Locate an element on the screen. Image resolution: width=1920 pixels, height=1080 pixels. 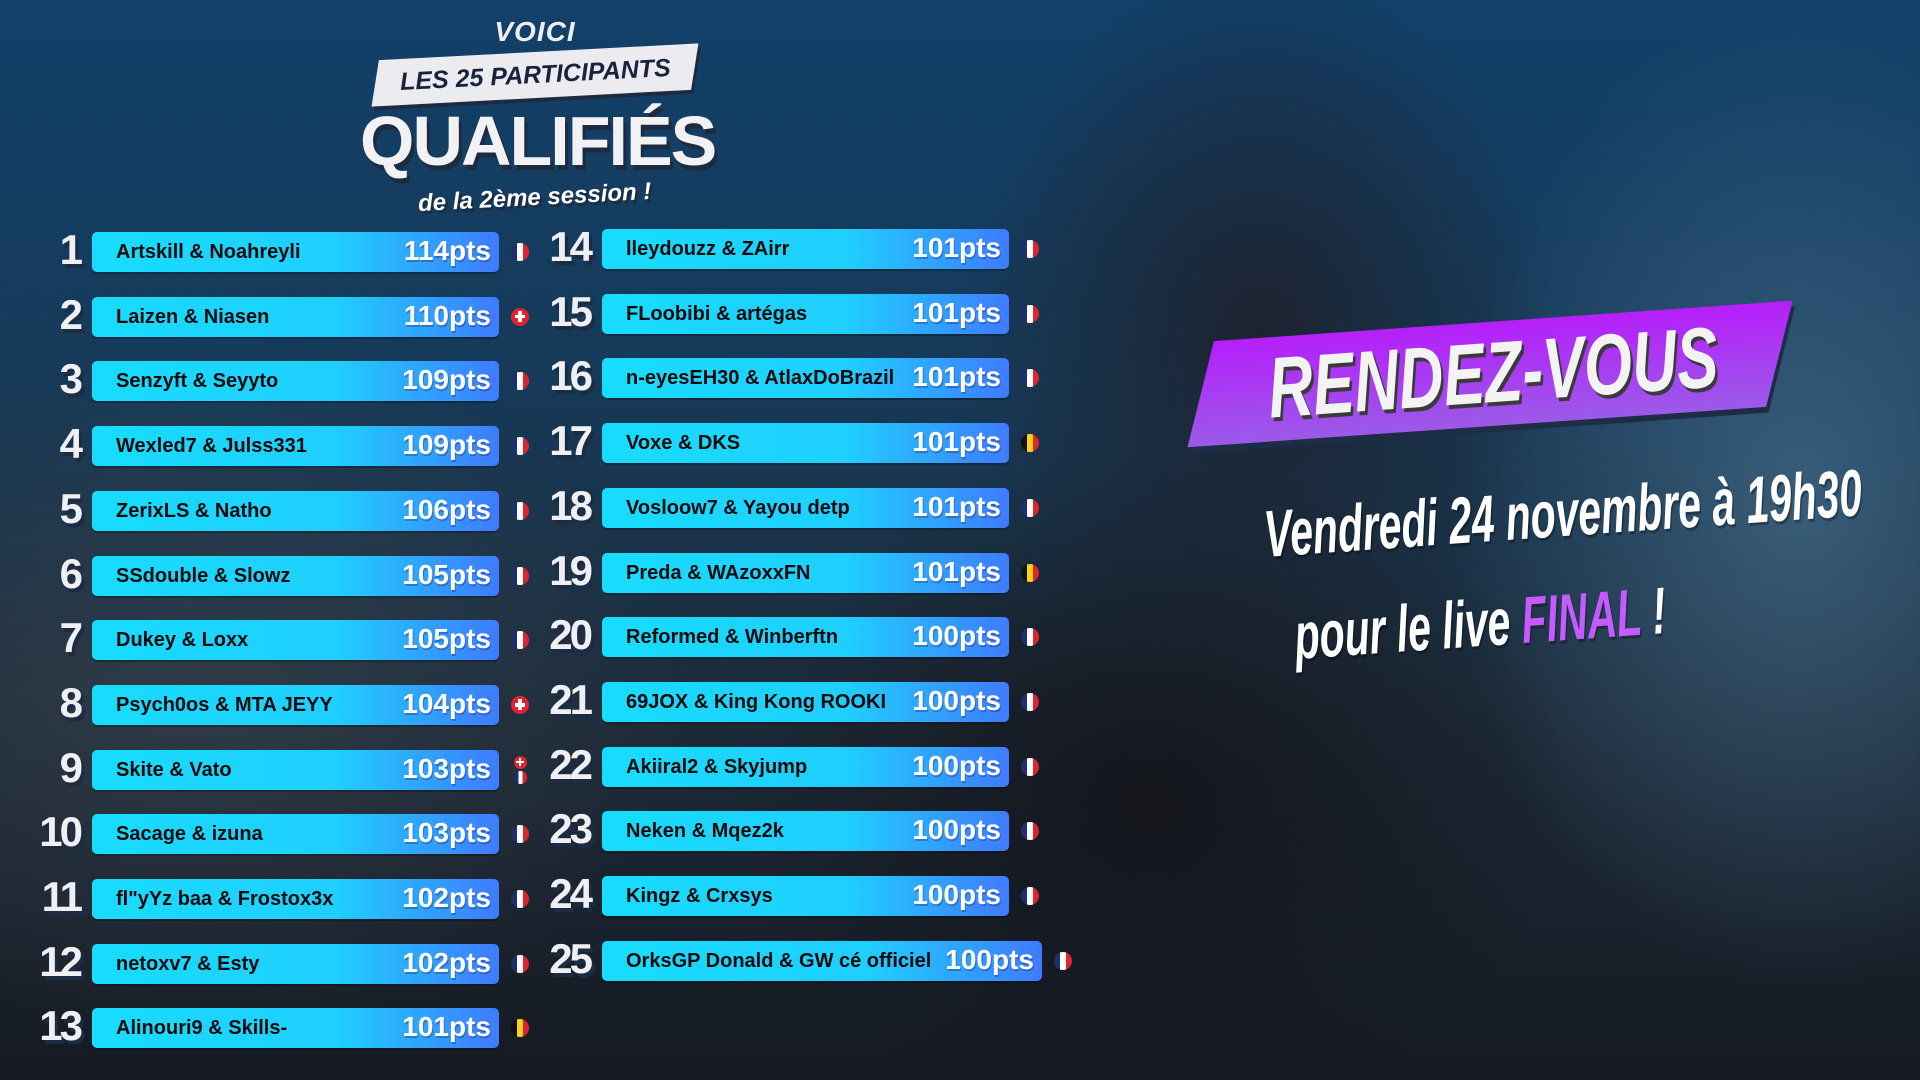
team-name: Psych0os & MTA JEYY is located at coordinates (224, 704).